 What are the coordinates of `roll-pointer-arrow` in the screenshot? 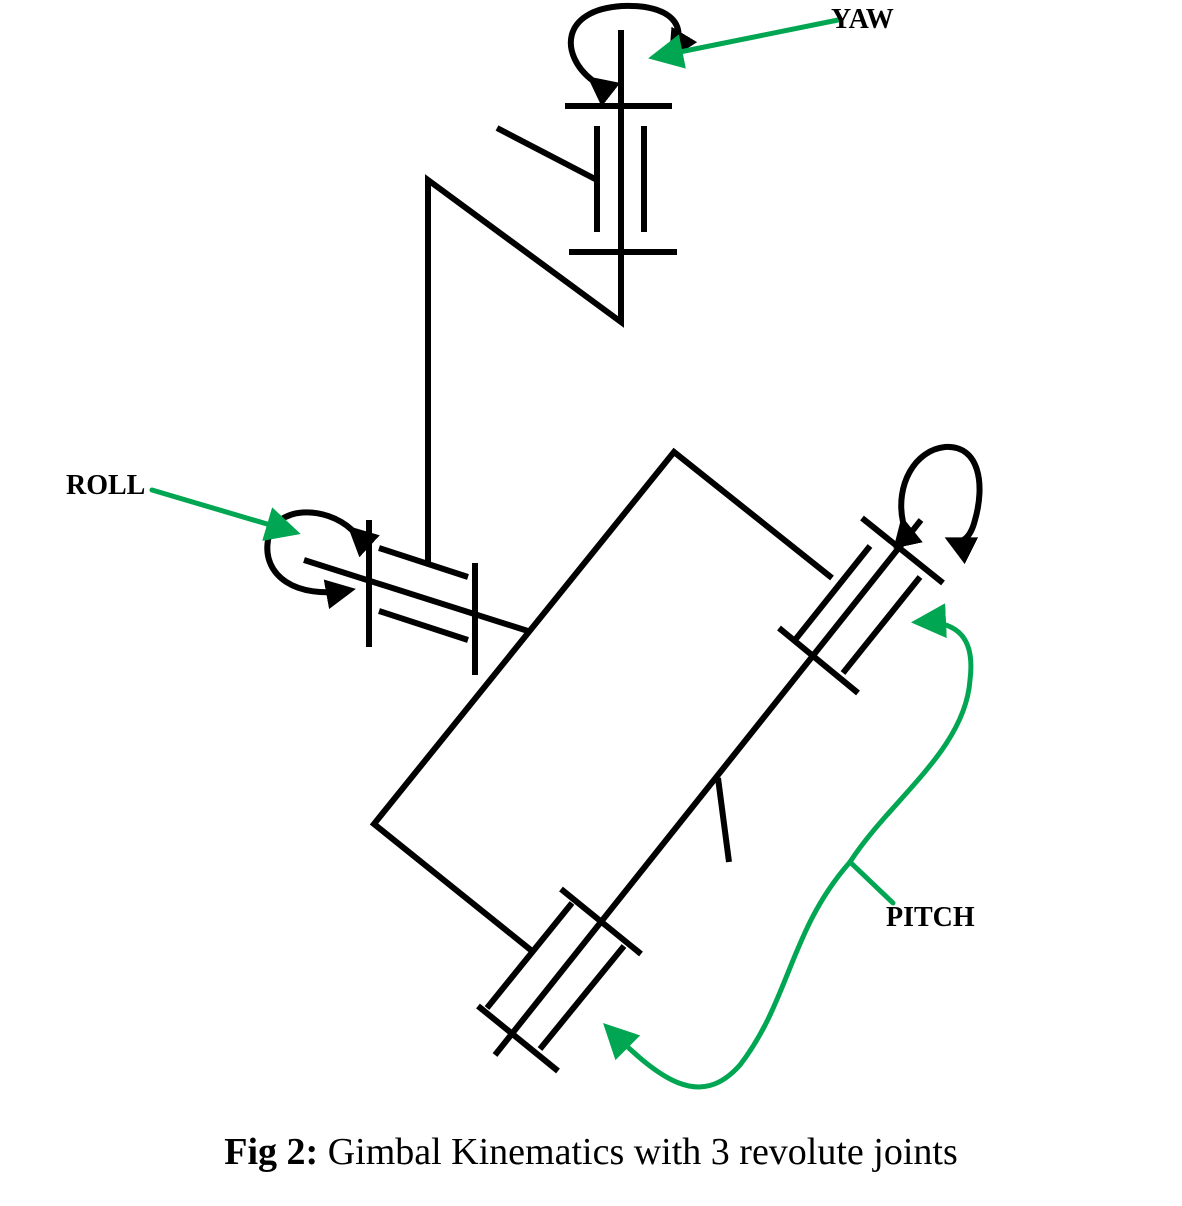 It's located at (225, 514).